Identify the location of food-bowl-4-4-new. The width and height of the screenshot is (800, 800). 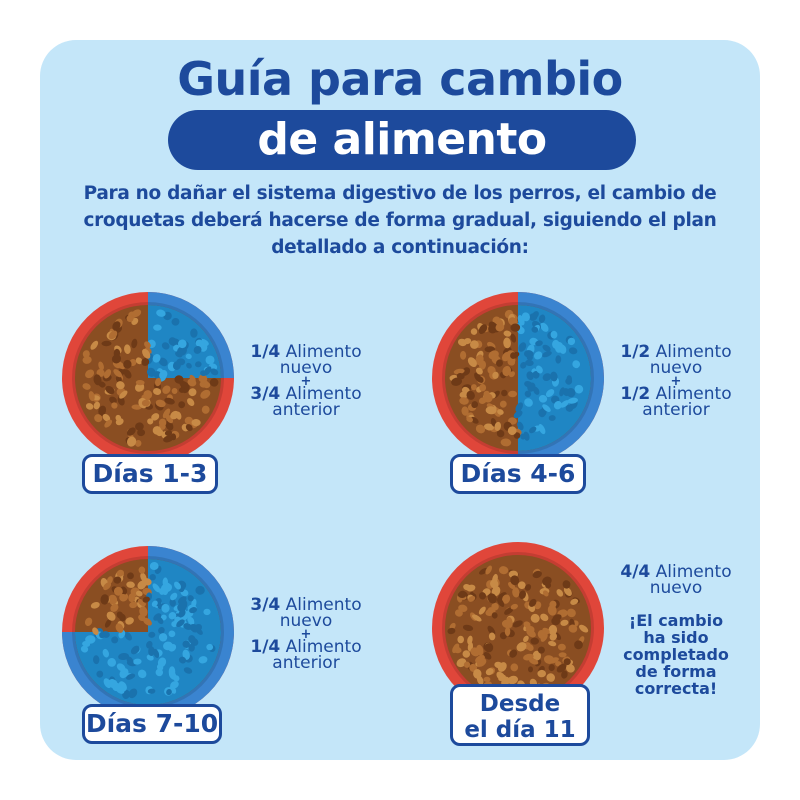
(518, 628).